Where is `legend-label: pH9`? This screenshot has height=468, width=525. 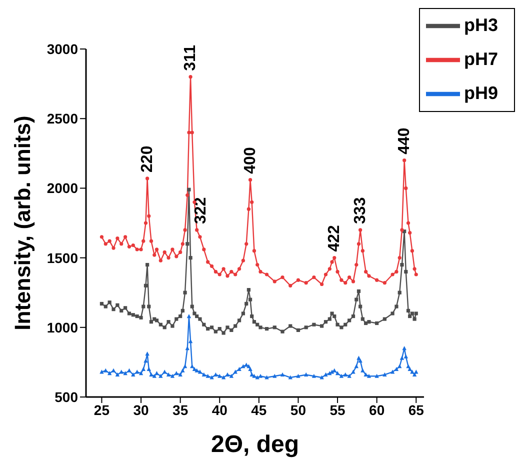
legend-label: pH9 is located at coordinates (481, 92).